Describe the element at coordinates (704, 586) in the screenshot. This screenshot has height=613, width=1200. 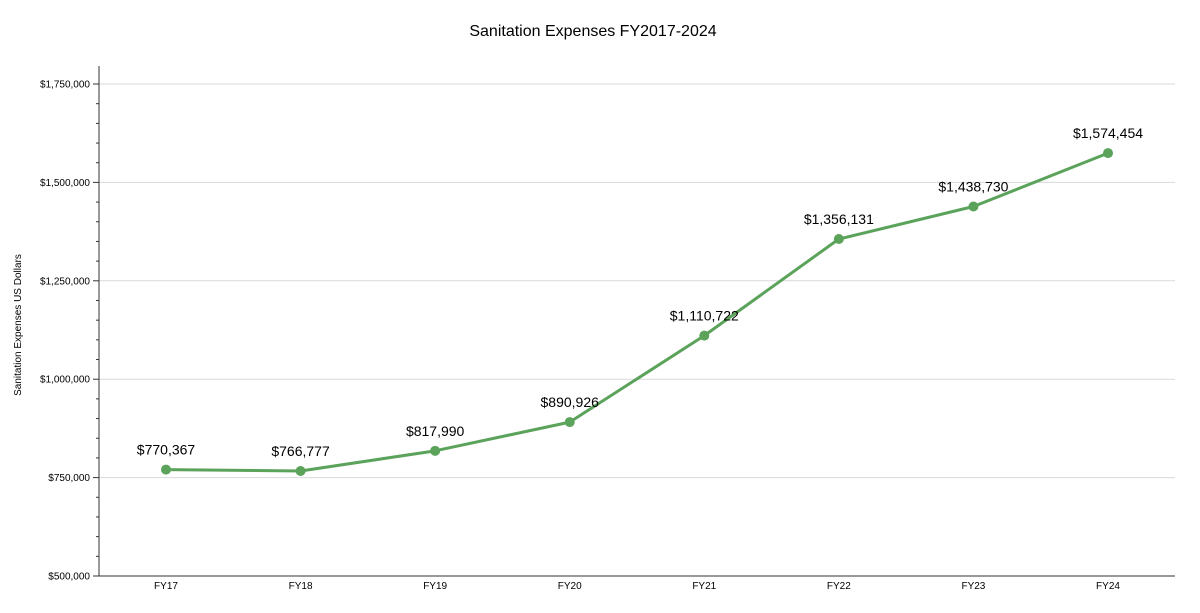
I see `x-tick-label: FY21` at that location.